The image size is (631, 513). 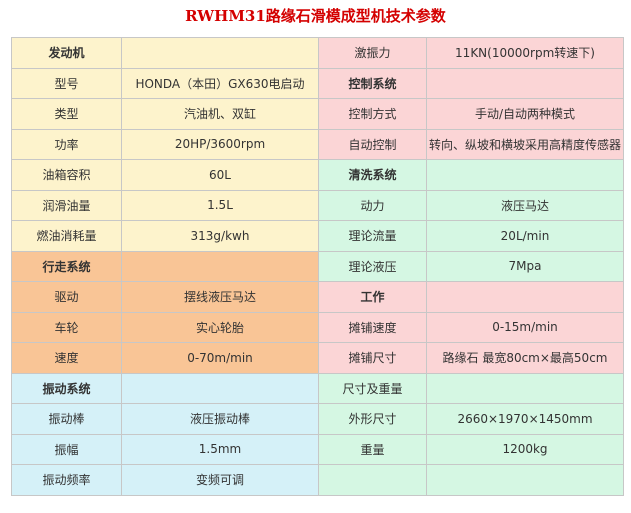 I want to click on table-cell-label: 燃油消耗量, so click(x=66, y=236).